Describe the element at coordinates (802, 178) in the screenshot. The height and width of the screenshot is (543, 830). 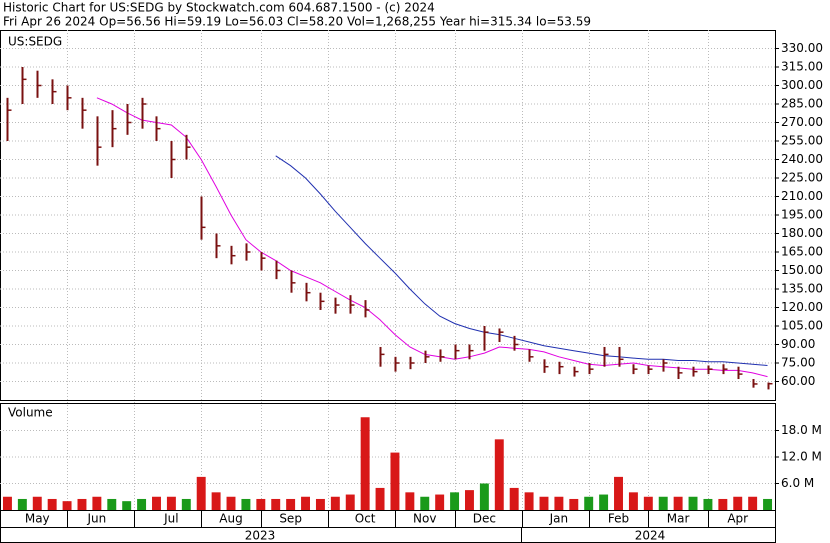
I see `y-tick-label: 225.00` at that location.